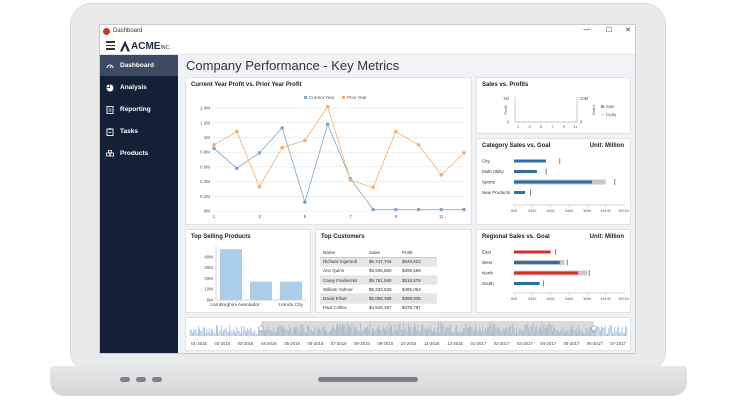 The width and height of the screenshot is (737, 400). I want to click on left-axis-tick: 1M, so click(506, 98).